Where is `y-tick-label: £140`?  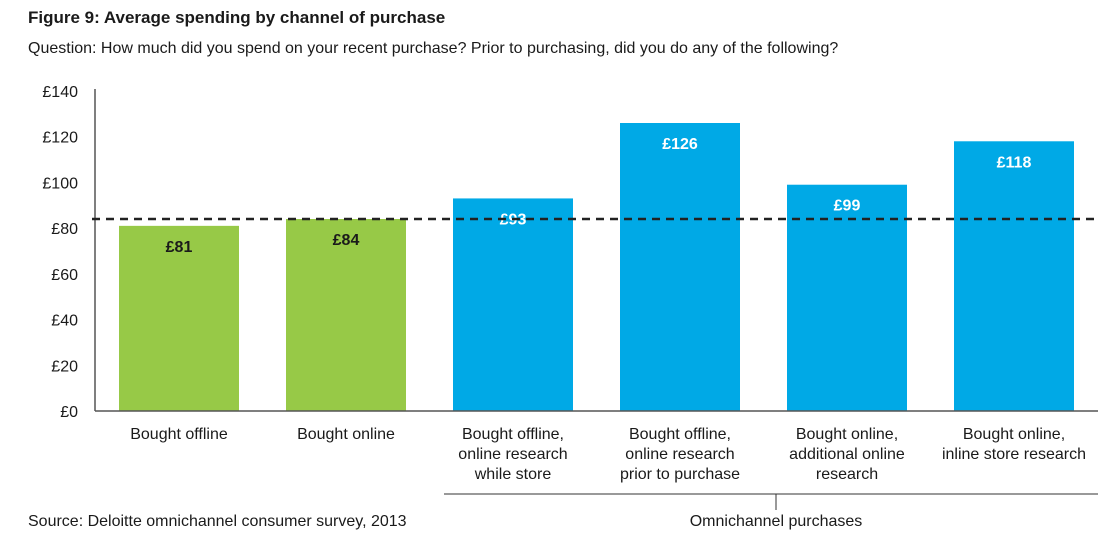 y-tick-label: £140 is located at coordinates (60, 92).